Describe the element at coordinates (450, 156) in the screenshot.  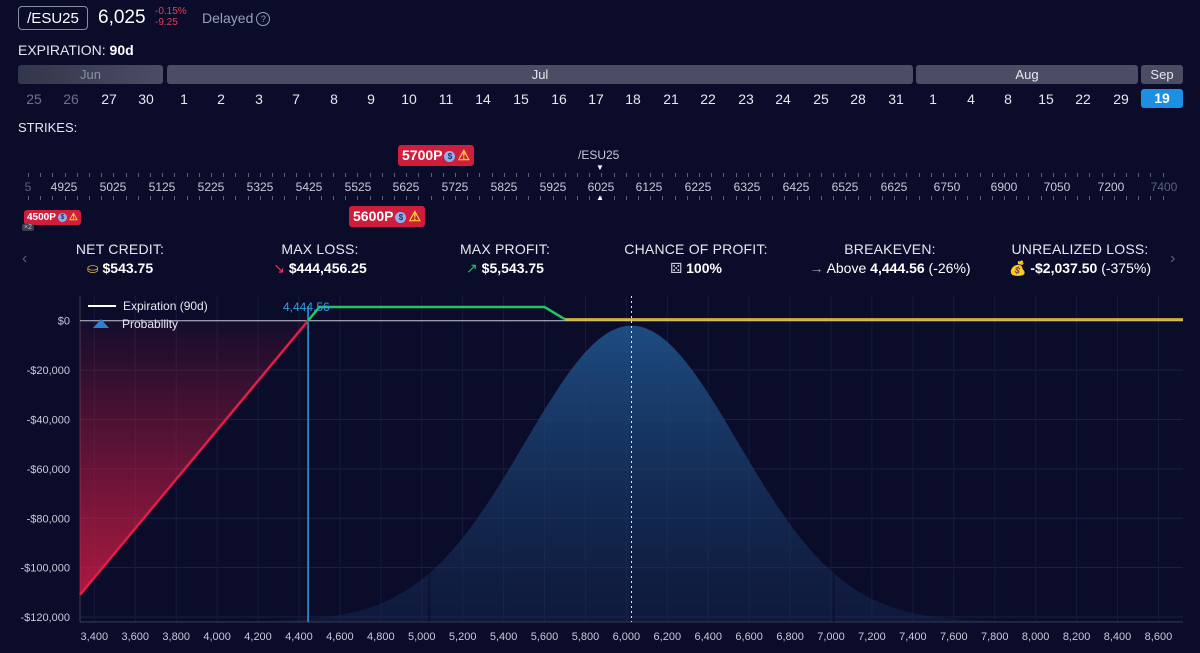
I see `dollar-icon: $` at that location.